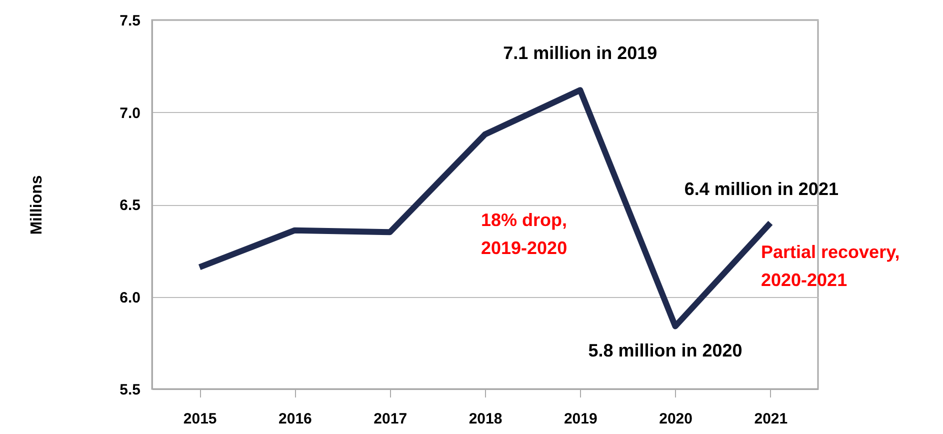 The image size is (943, 434). What do you see at coordinates (485, 419) in the screenshot?
I see `x-tick-label: 2018` at bounding box center [485, 419].